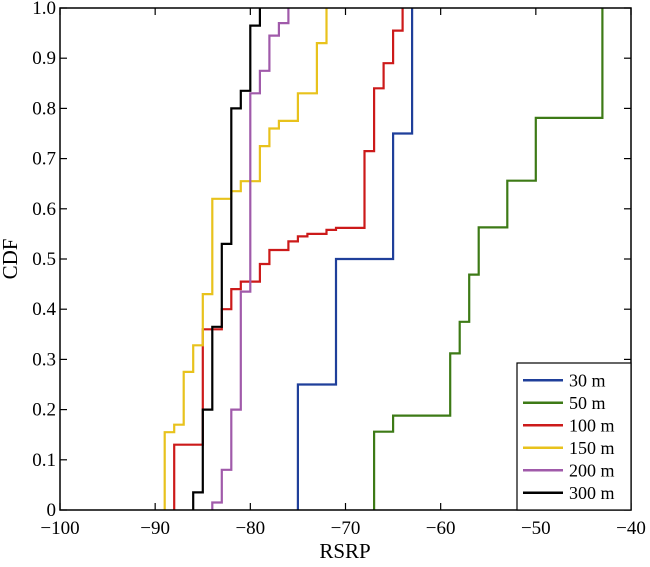  Describe the element at coordinates (226, 259) in the screenshot. I see `series-line-300m` at that location.